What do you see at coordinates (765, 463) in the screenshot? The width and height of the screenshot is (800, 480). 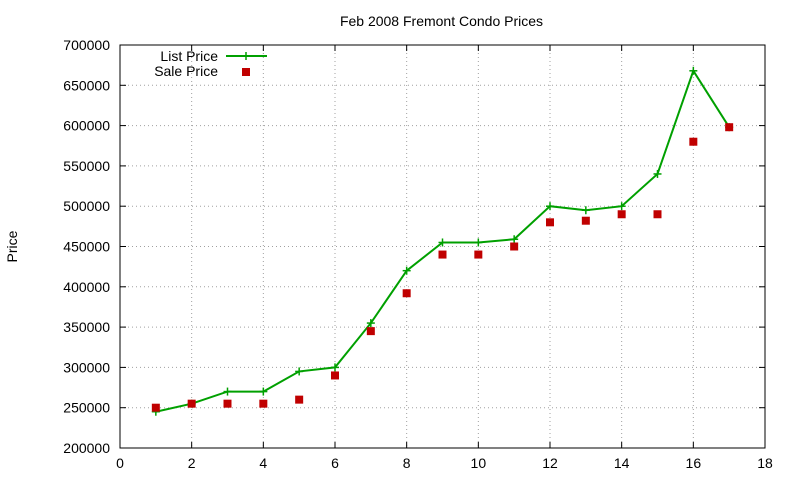 I see `x-tick-label: 18` at bounding box center [765, 463].